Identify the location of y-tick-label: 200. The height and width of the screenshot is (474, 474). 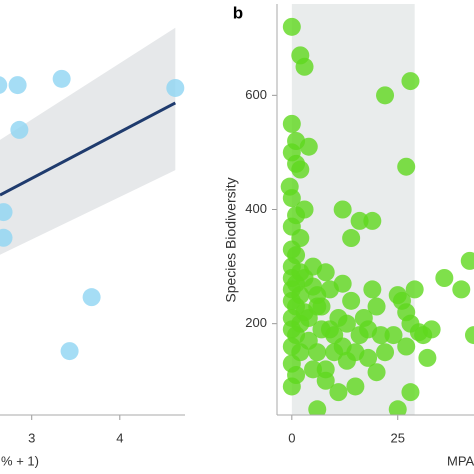
(256, 322).